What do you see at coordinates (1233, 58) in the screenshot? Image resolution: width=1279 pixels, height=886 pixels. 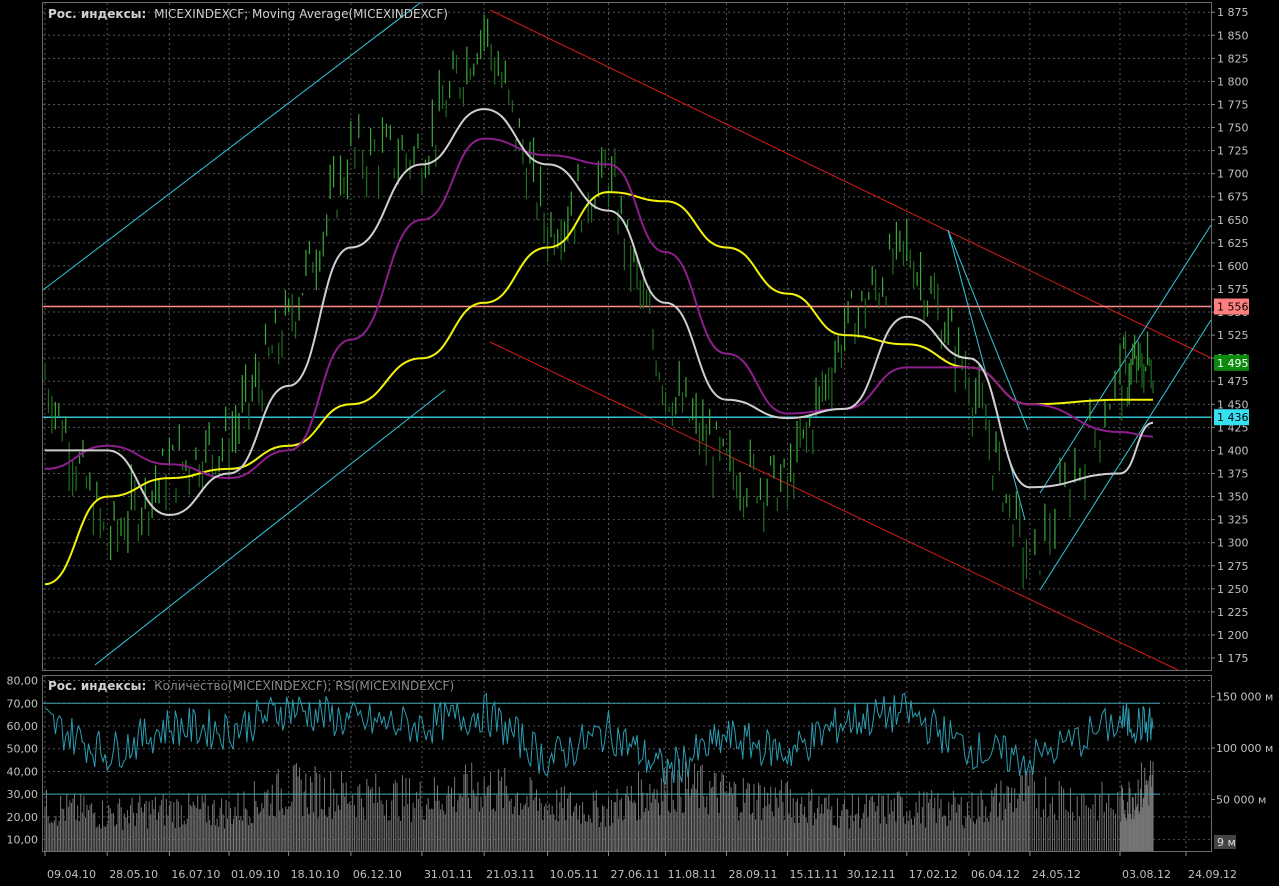 I see `price-y-tick-label-26: 1 825` at bounding box center [1233, 58].